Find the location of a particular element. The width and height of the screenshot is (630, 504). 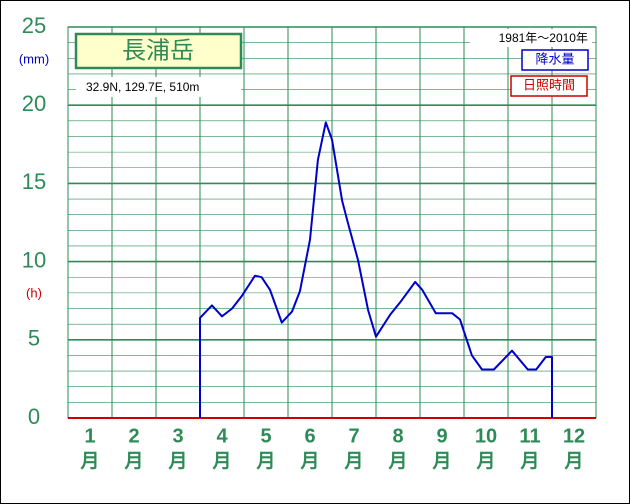

y-tick-label: 20 is located at coordinates (34, 103).